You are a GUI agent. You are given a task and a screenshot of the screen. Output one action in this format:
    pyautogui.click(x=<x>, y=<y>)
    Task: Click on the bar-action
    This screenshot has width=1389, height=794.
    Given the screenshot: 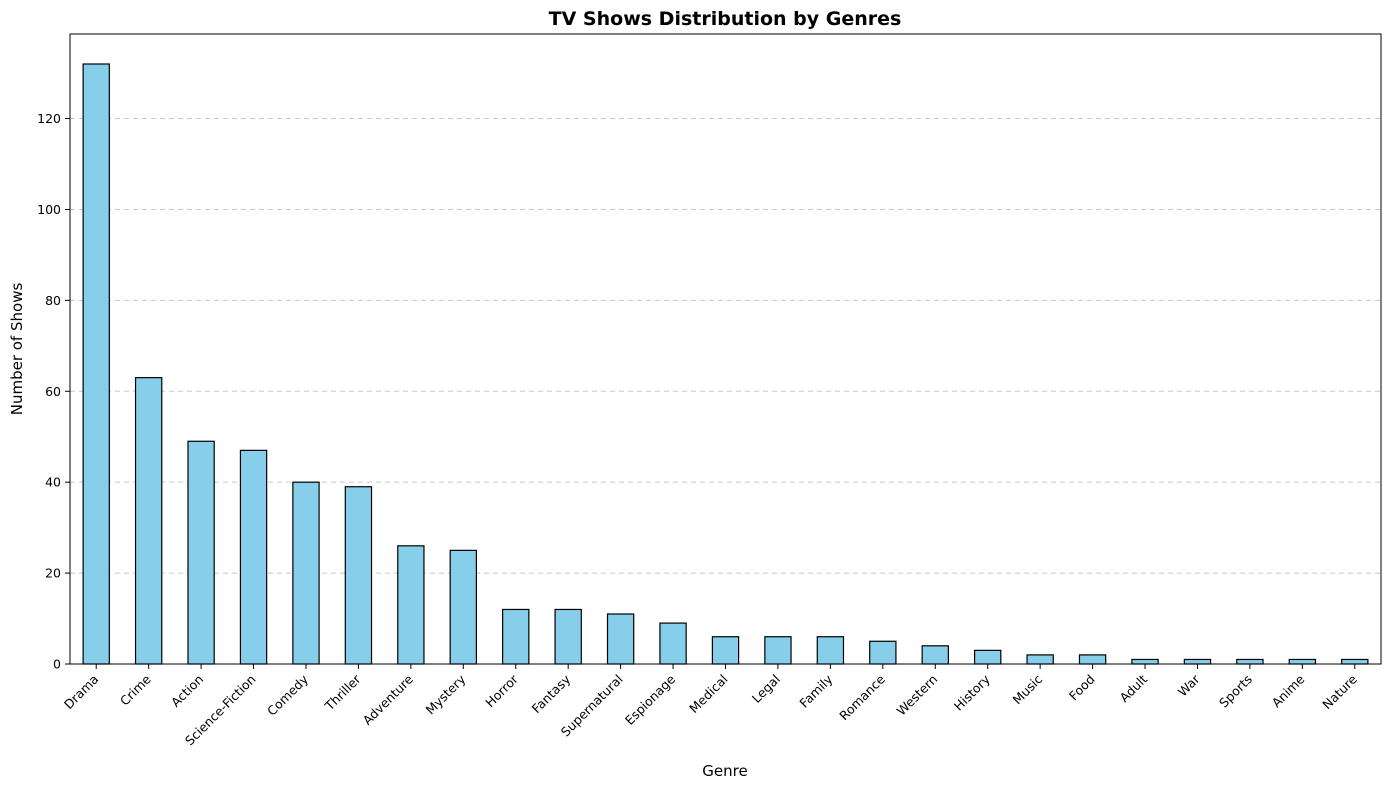 What is the action you would take?
    pyautogui.click(x=201, y=552)
    